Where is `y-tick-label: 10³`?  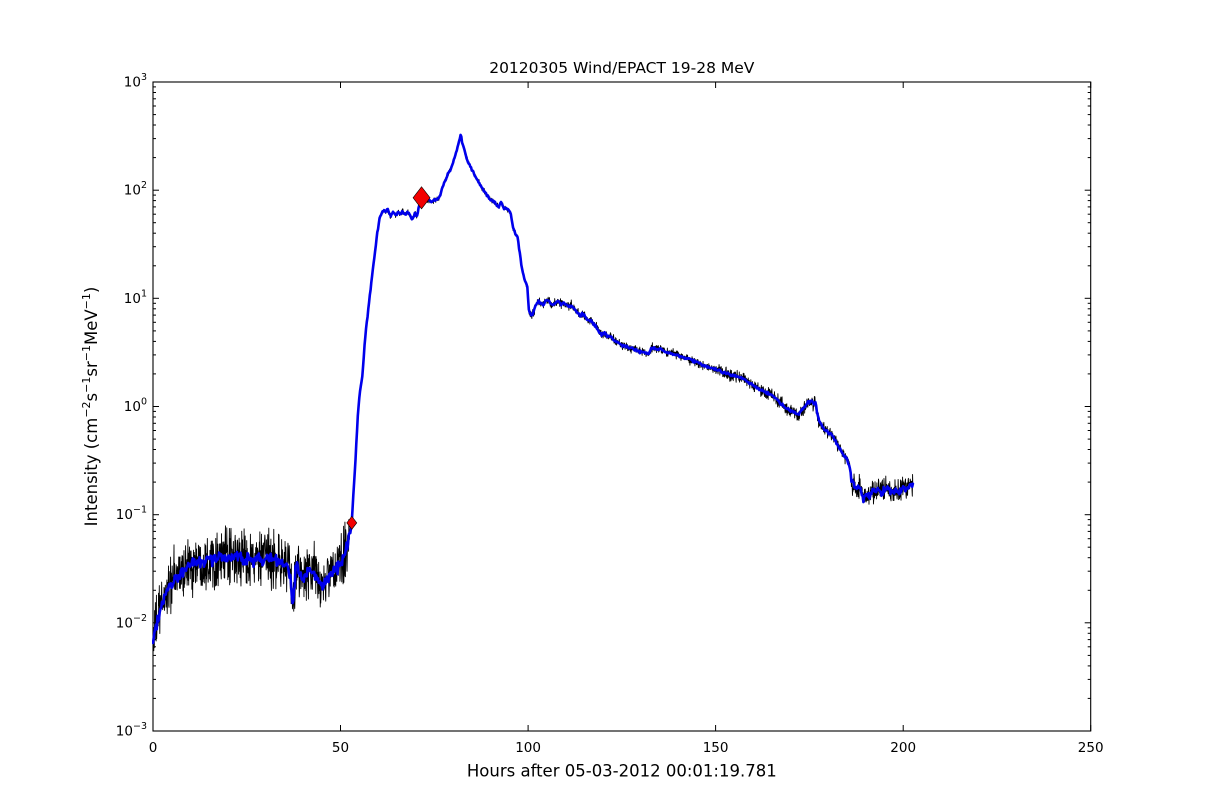 y-tick-label: 10³ is located at coordinates (135, 81).